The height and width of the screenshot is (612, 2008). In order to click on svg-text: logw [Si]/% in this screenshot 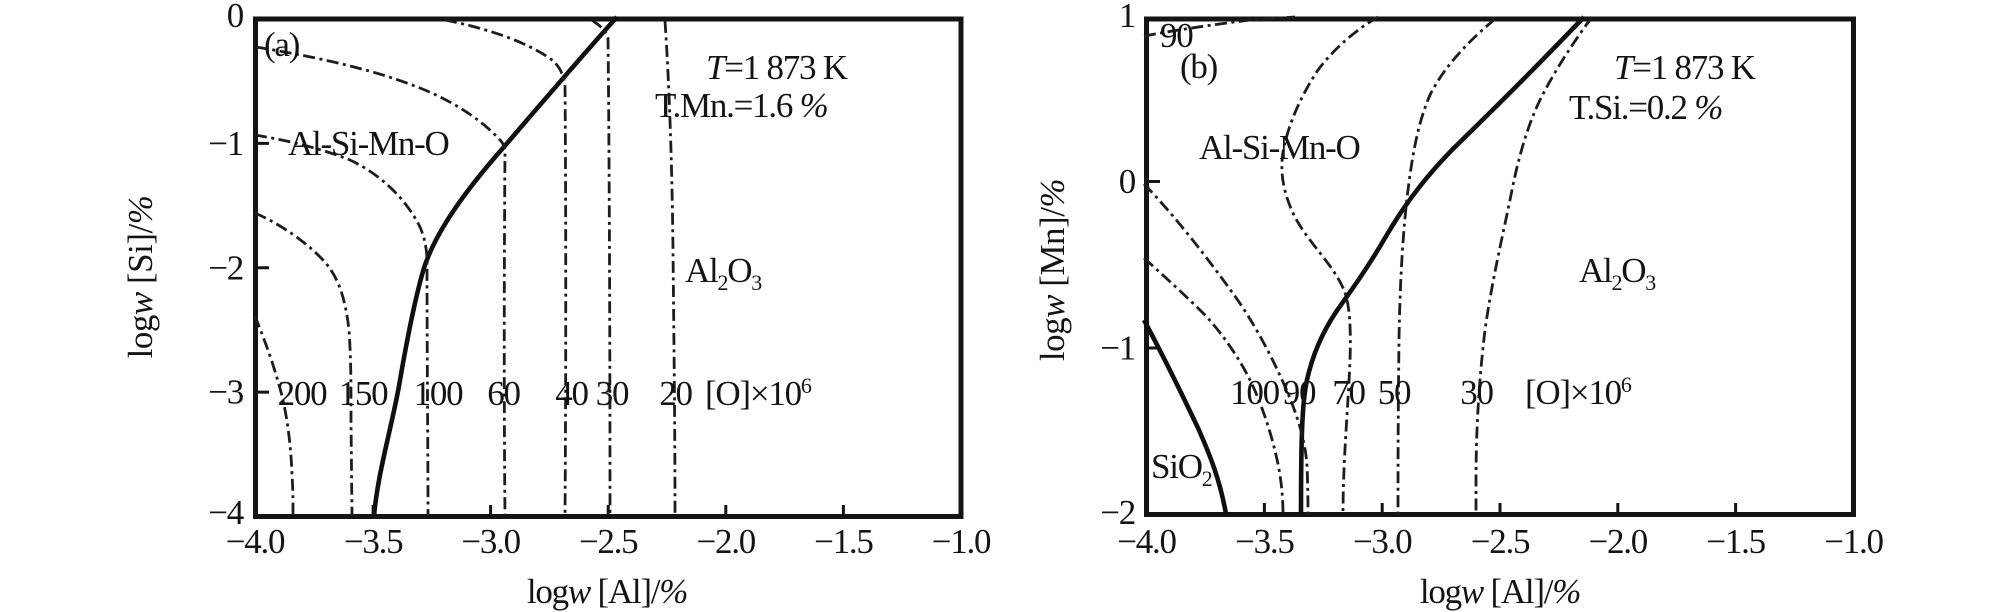, I will do `click(140, 277)`.